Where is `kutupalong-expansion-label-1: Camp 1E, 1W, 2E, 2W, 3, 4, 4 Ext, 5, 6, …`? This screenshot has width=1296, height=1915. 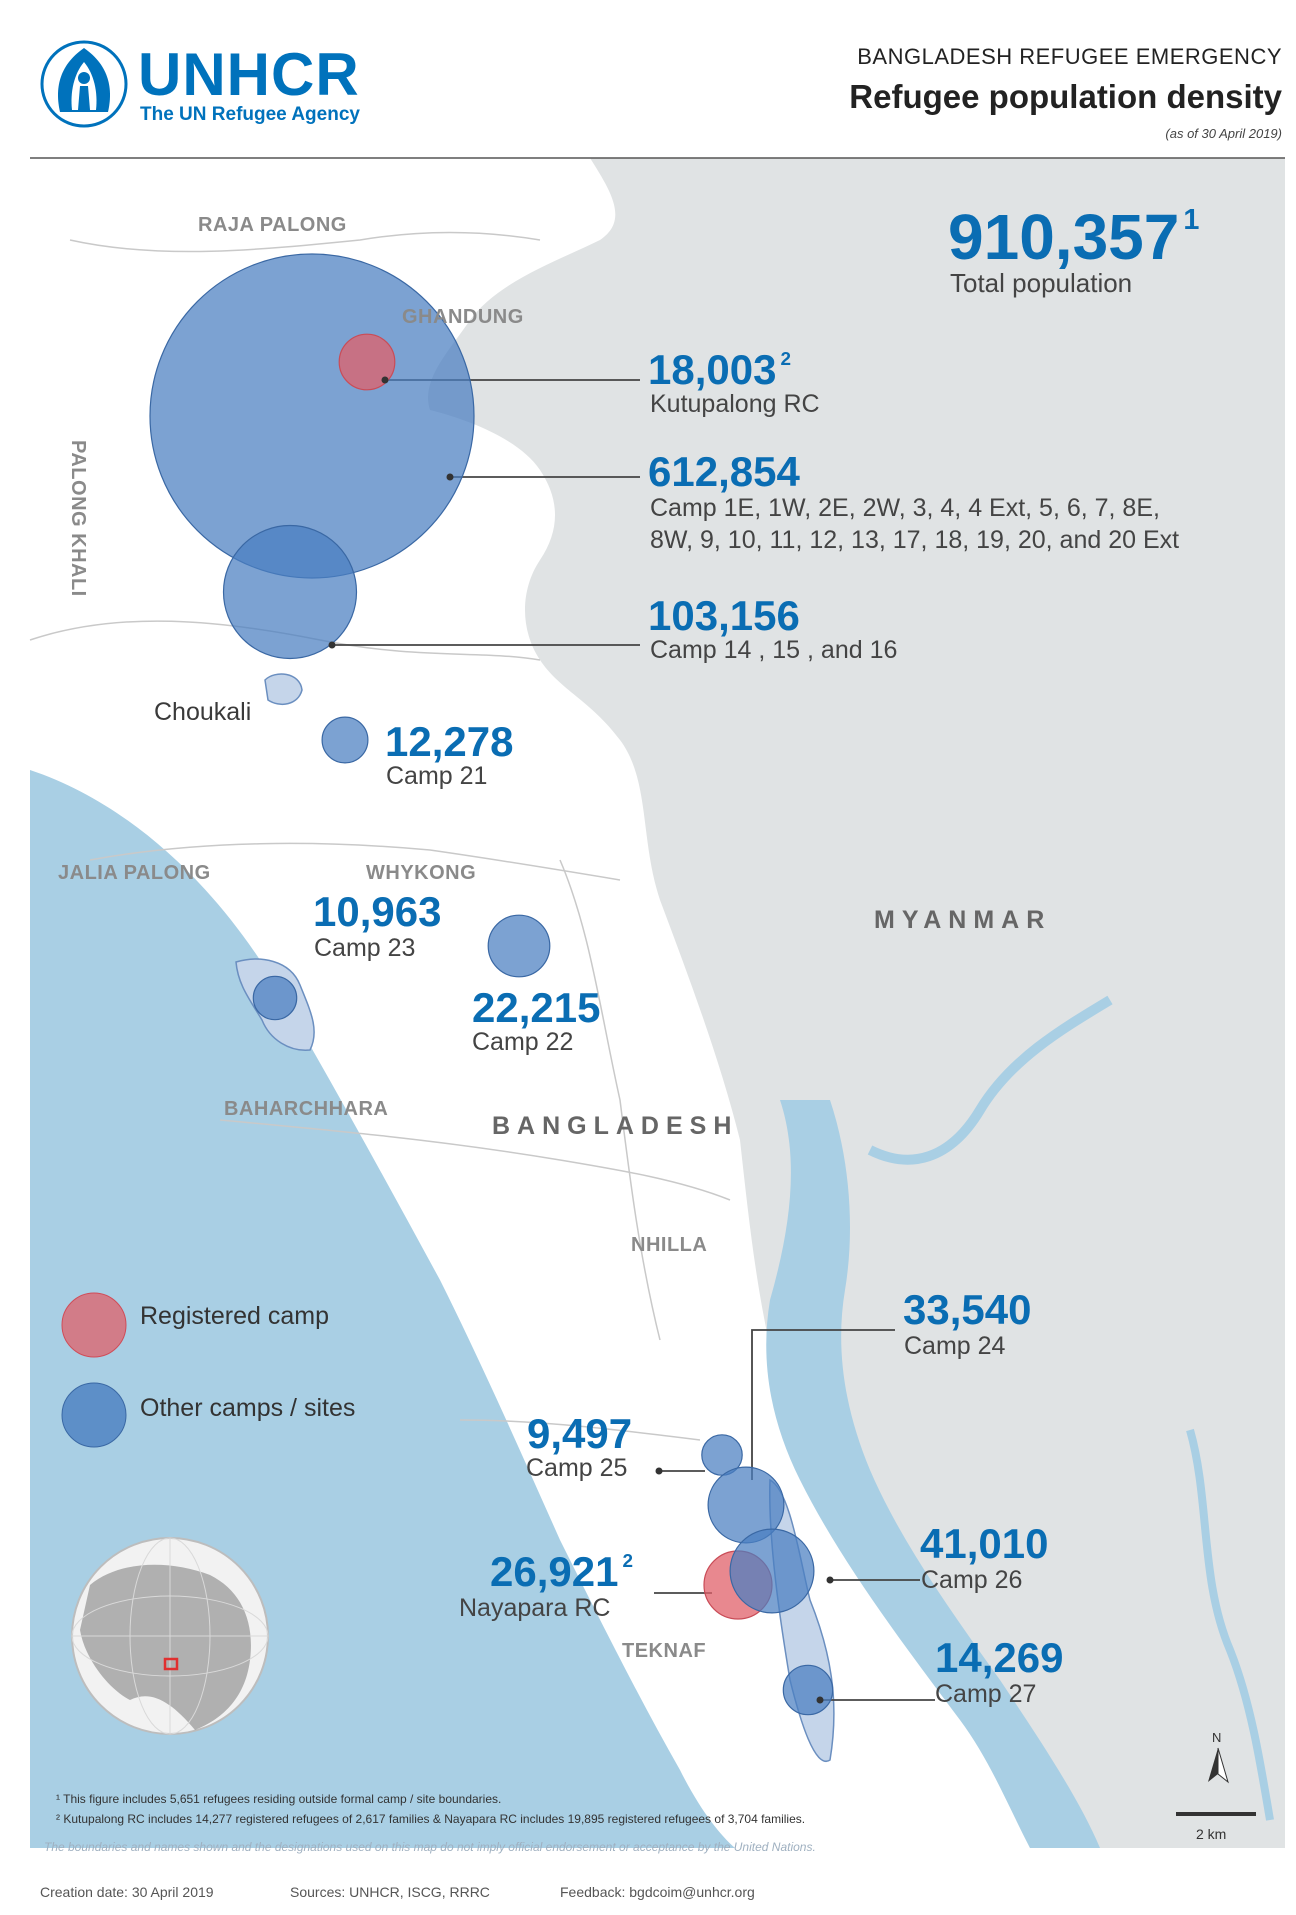
kutupalong-expansion-label-1: Camp 1E, 1W, 2E, 2W, 3, 4, 4 Ext, 5, 6, … is located at coordinates (905, 508).